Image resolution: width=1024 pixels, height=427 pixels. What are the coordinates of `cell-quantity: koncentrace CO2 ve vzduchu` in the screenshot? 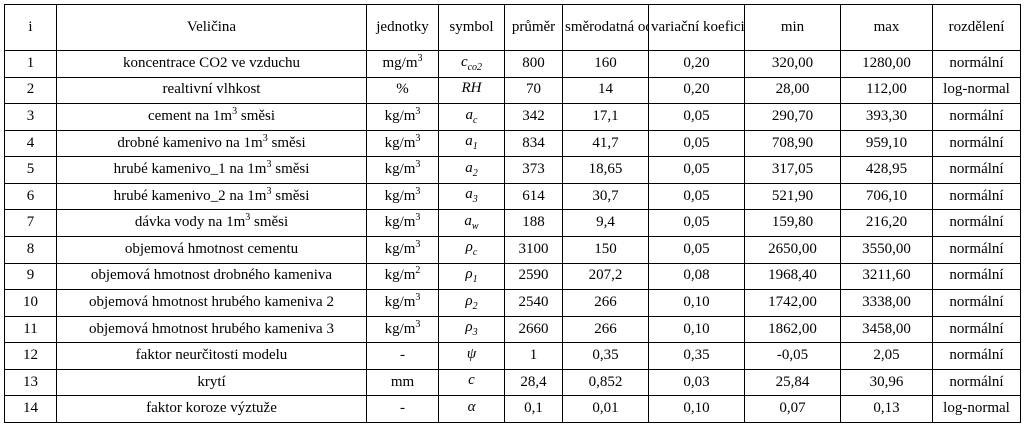 It's located at (211, 64).